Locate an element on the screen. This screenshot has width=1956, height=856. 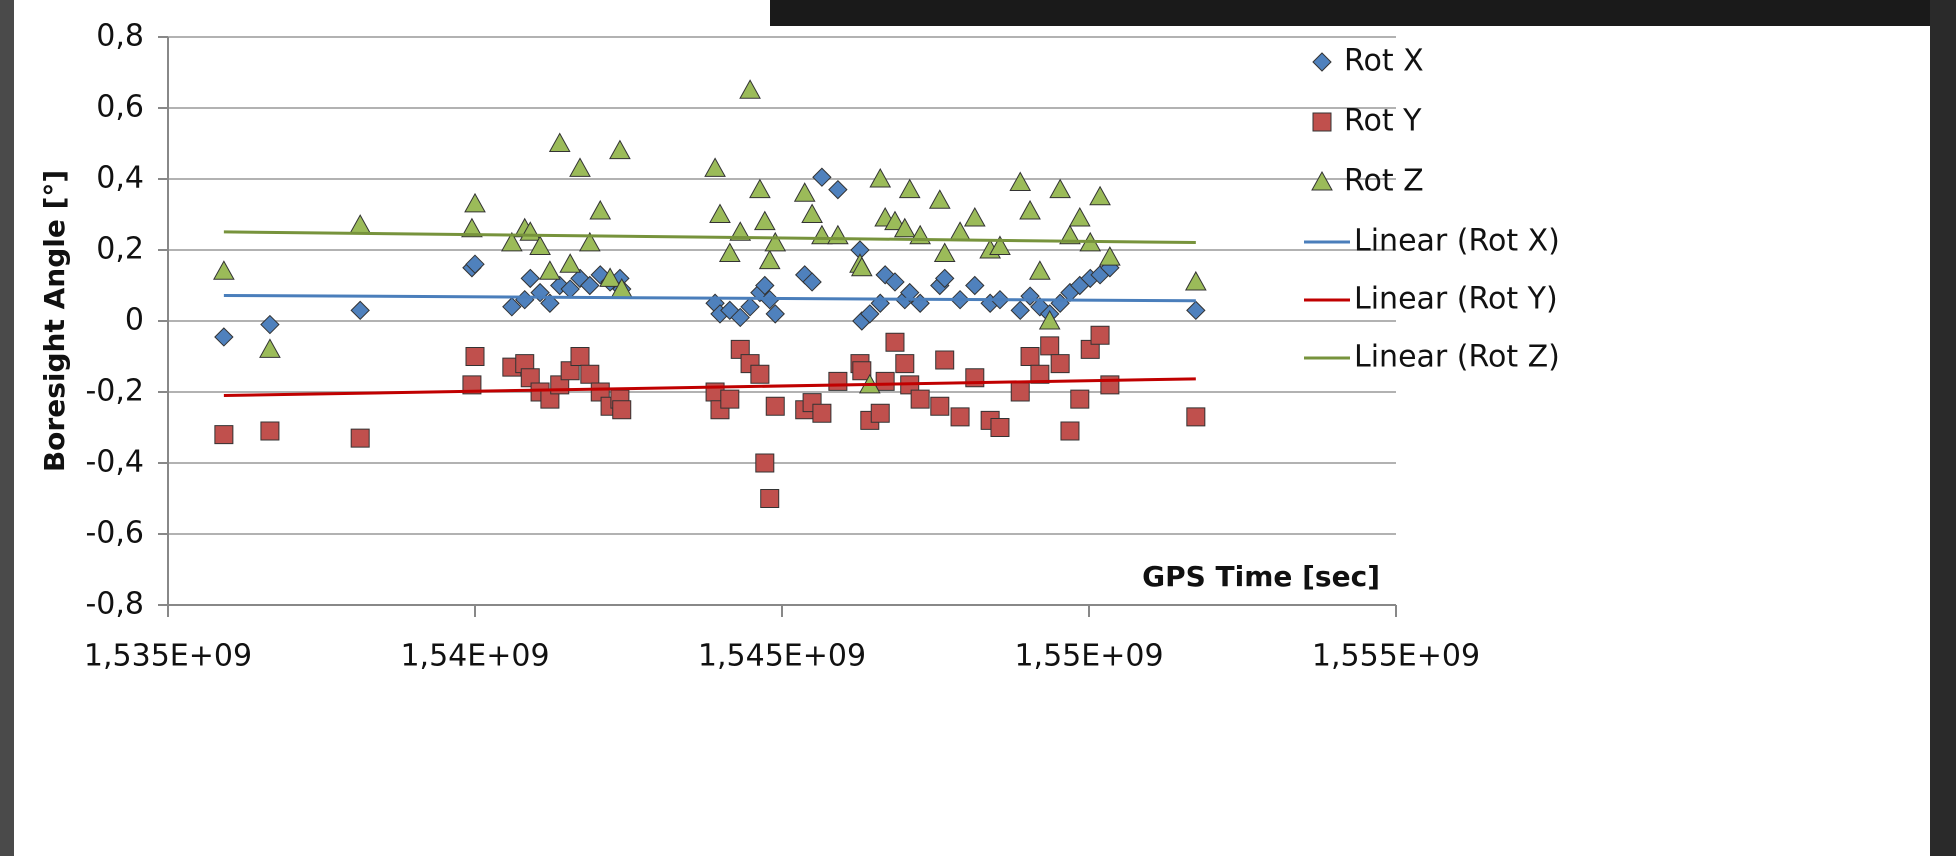
x-tick-label: 1,535E+09 is located at coordinates (168, 656).